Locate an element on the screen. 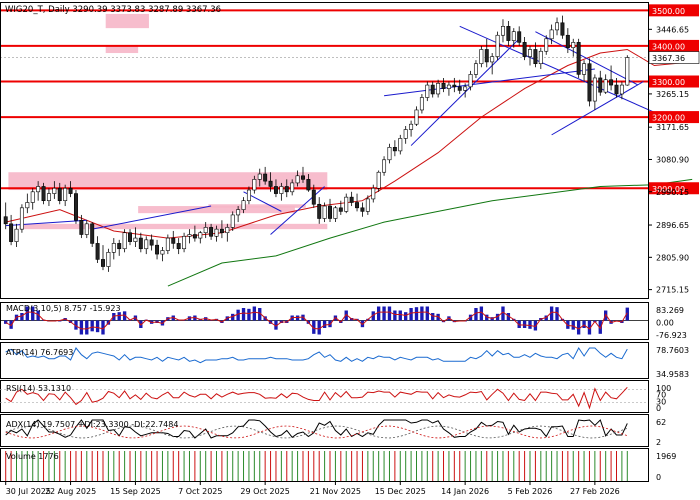  rsi-axis-label-2: 30 is located at coordinates (661, 401).